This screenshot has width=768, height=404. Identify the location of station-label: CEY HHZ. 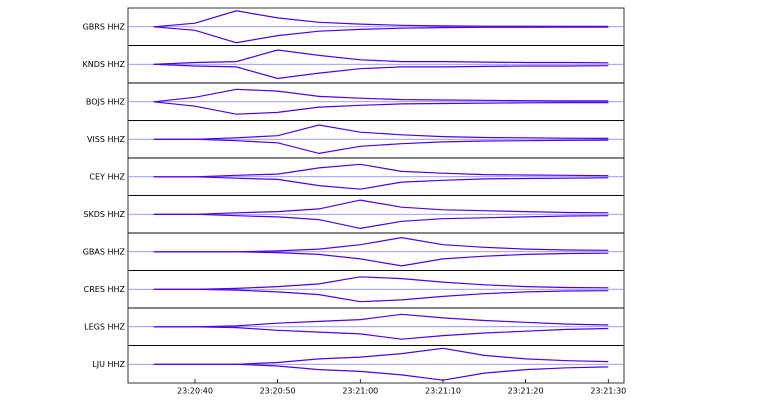
(107, 176).